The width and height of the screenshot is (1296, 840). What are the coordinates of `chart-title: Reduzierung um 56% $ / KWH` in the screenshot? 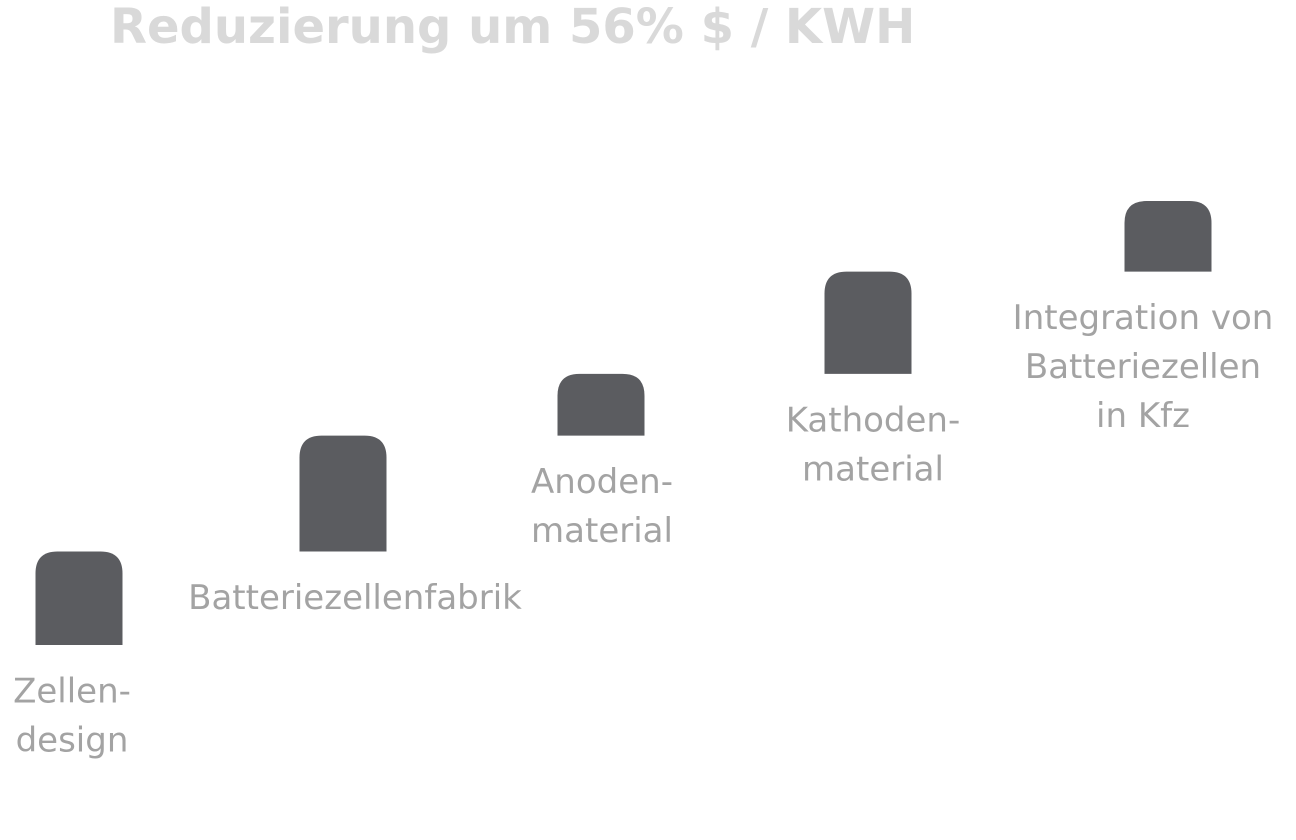 It's located at (512, 27).